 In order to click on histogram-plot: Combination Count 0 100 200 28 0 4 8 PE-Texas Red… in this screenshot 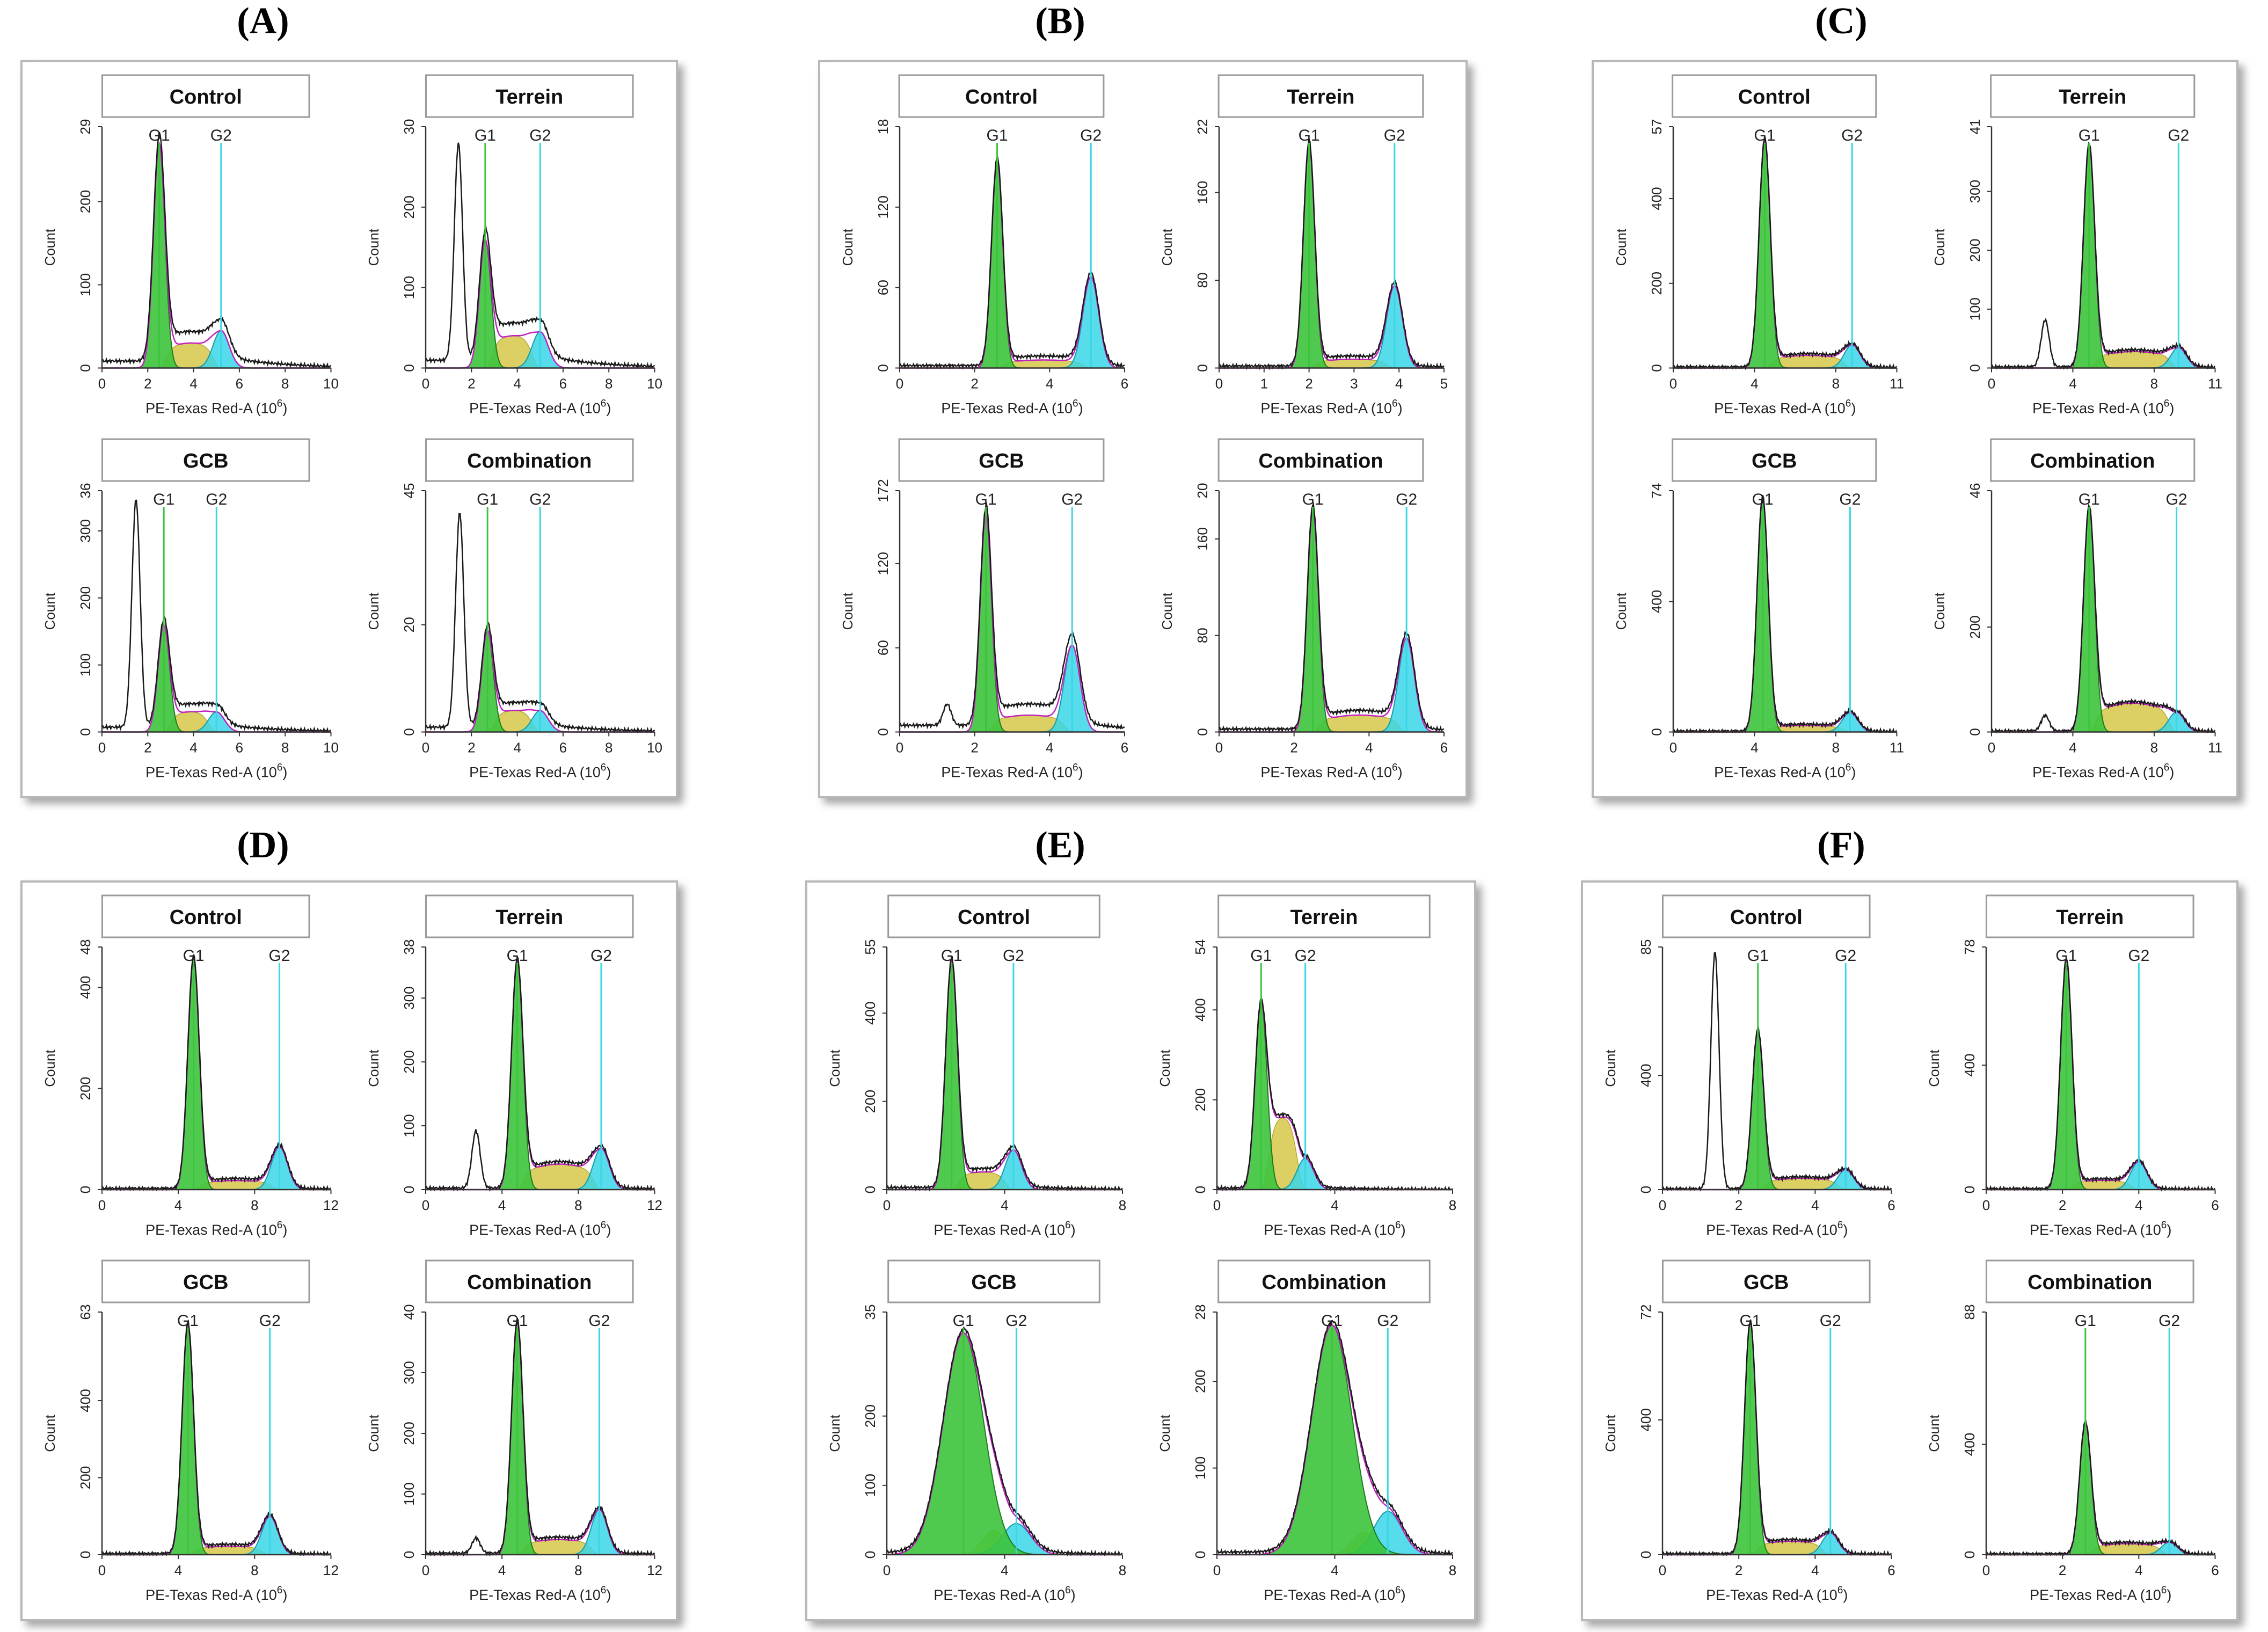, I will do `click(1306, 1431)`.